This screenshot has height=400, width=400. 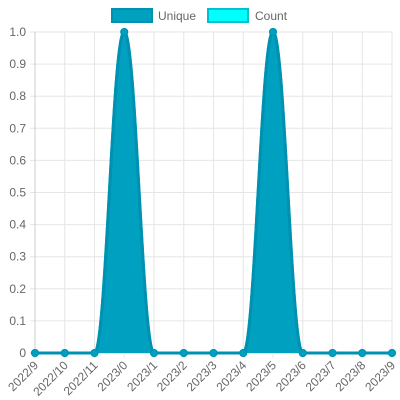 What do you see at coordinates (351, 376) in the screenshot?
I see `x-tick-label: 2023/8` at bounding box center [351, 376].